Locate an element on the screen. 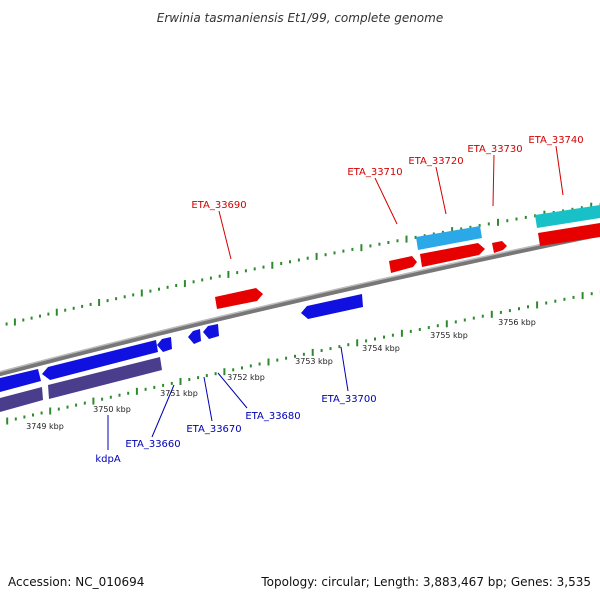 The height and width of the screenshot is (600, 600). forward-genes is located at coordinates (407, 266).